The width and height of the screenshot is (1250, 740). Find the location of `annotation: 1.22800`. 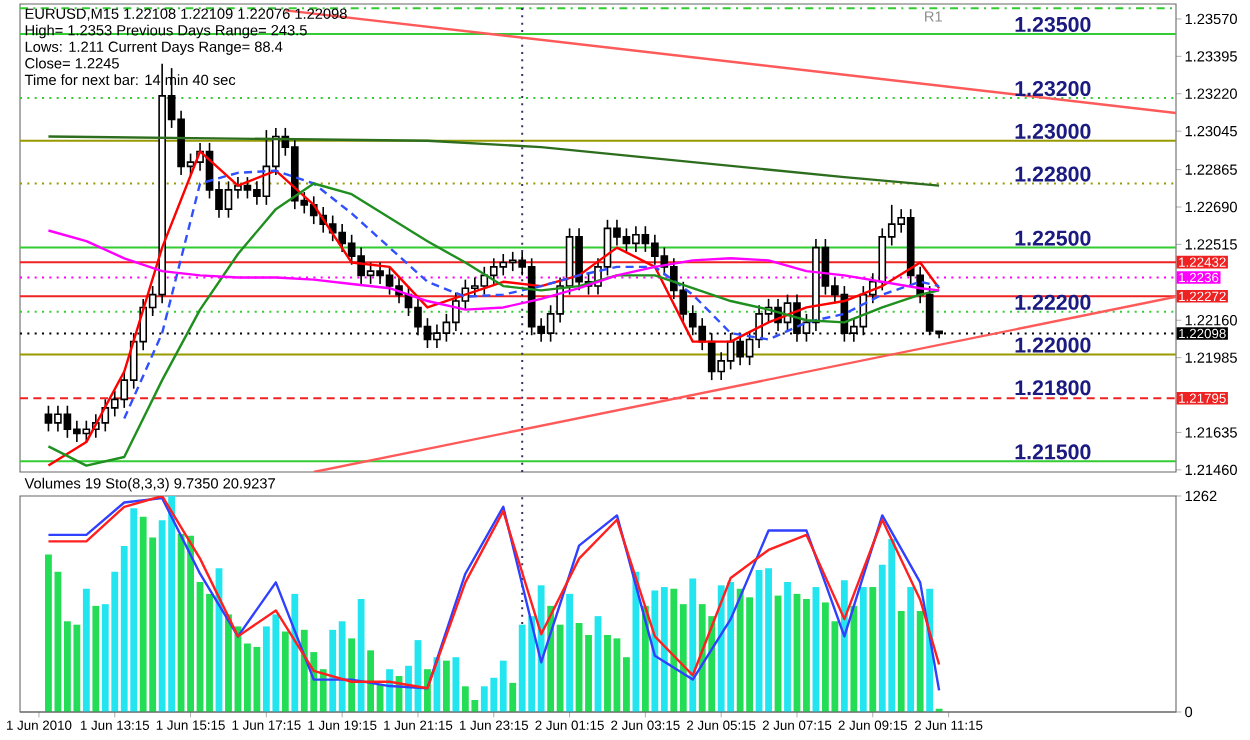

annotation: 1.22800 is located at coordinates (1053, 174).